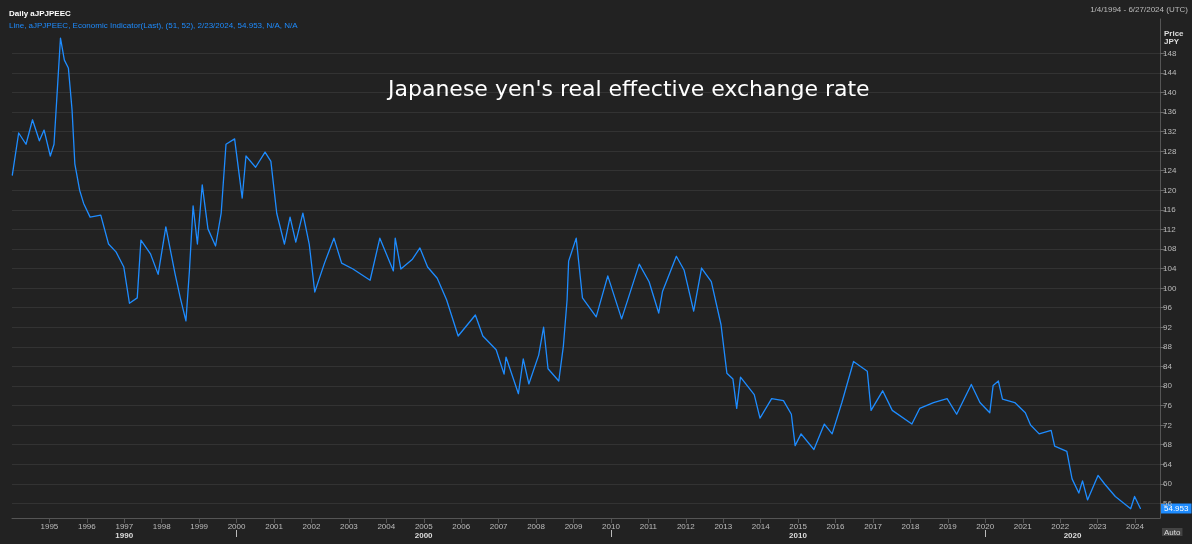 Image resolution: width=1192 pixels, height=544 pixels. Describe the element at coordinates (1170, 73) in the screenshot. I see `y-tick-label: 144` at that location.